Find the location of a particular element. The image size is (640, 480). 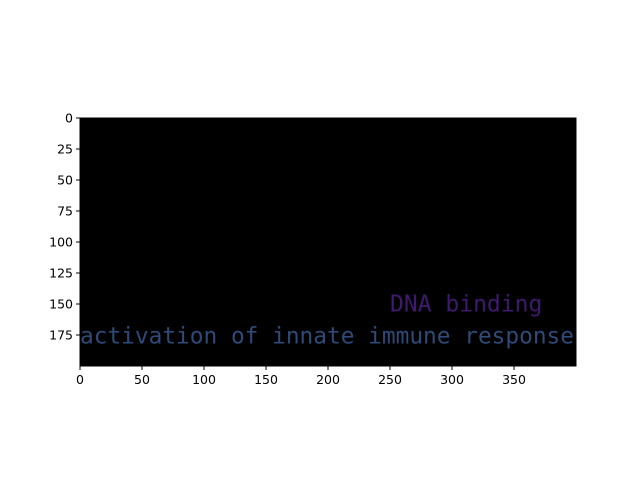

y-tick-label: 25 is located at coordinates (65, 149).